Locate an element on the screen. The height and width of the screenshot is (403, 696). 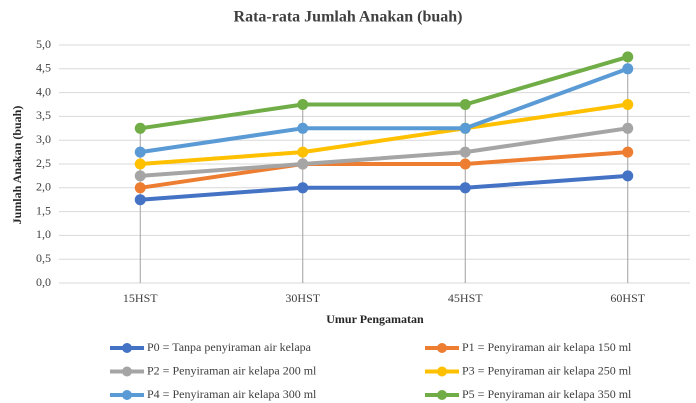
y-tick-label: 1,0 is located at coordinates (43, 234).